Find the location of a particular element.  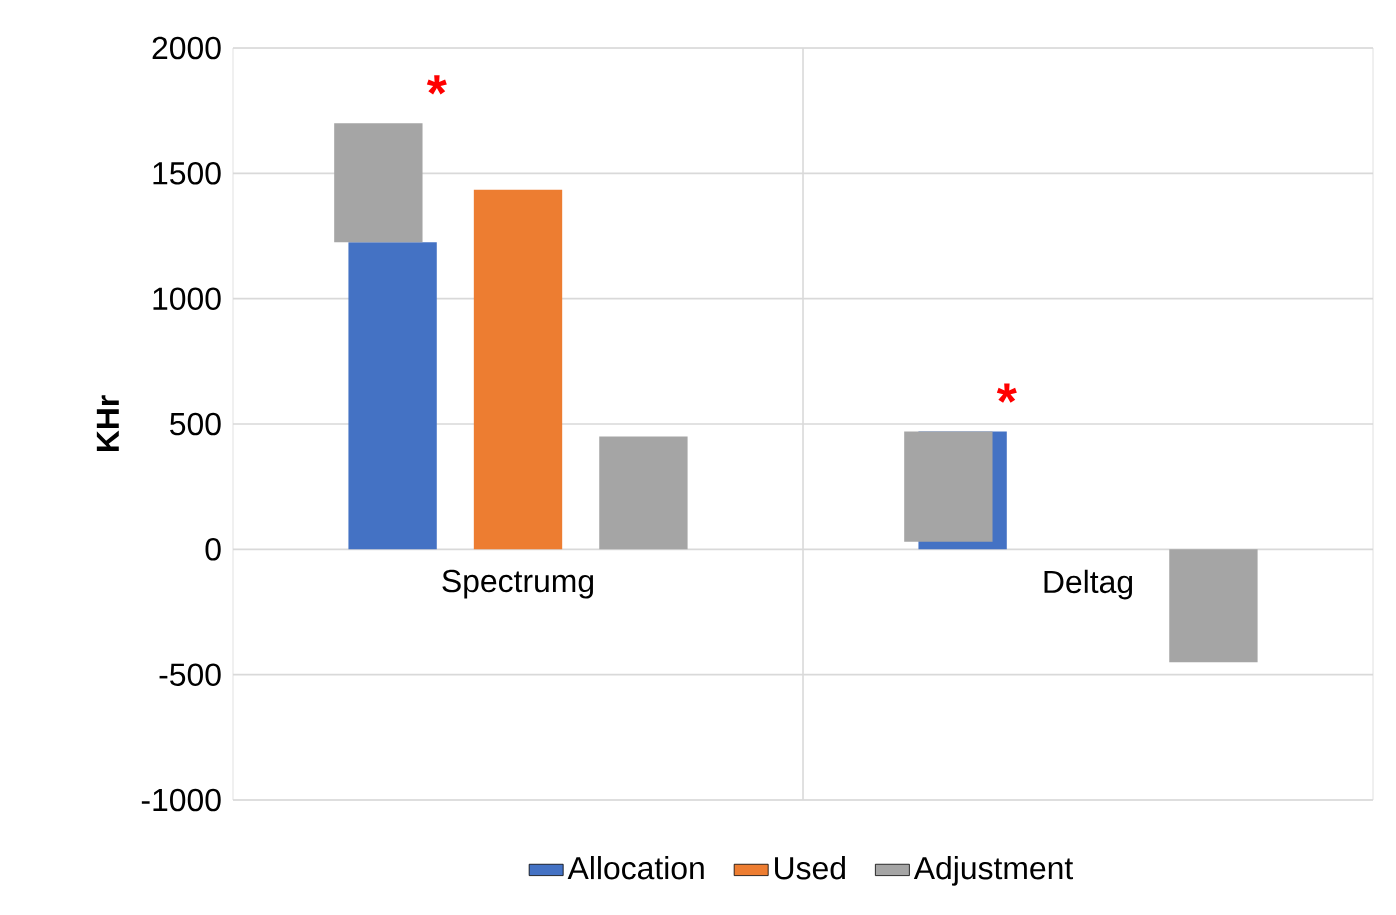

x-tick-label: Deltag is located at coordinates (1088, 584).